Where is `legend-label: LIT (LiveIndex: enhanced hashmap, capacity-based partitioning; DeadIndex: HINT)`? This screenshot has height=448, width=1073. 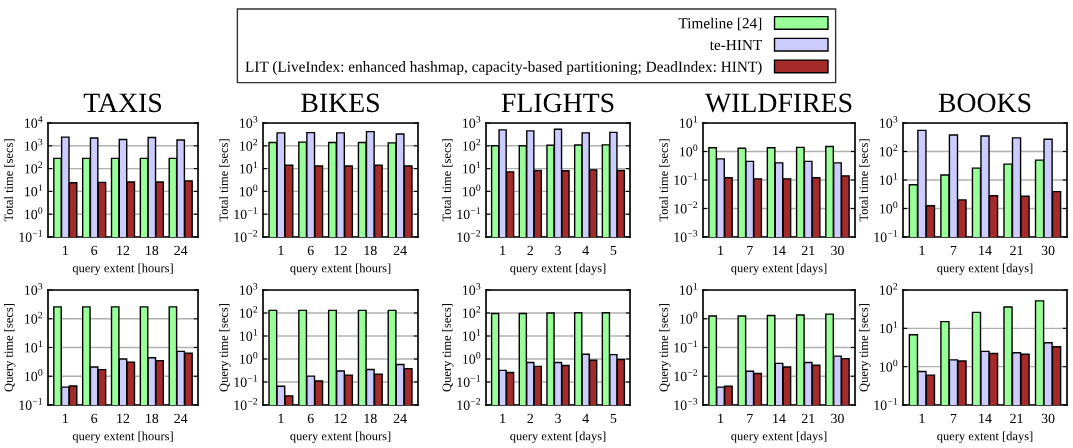 legend-label: LIT (LiveIndex: enhanced hashmap, capacity-based partitioning; DeadIndex: HINT) is located at coordinates (503, 68).